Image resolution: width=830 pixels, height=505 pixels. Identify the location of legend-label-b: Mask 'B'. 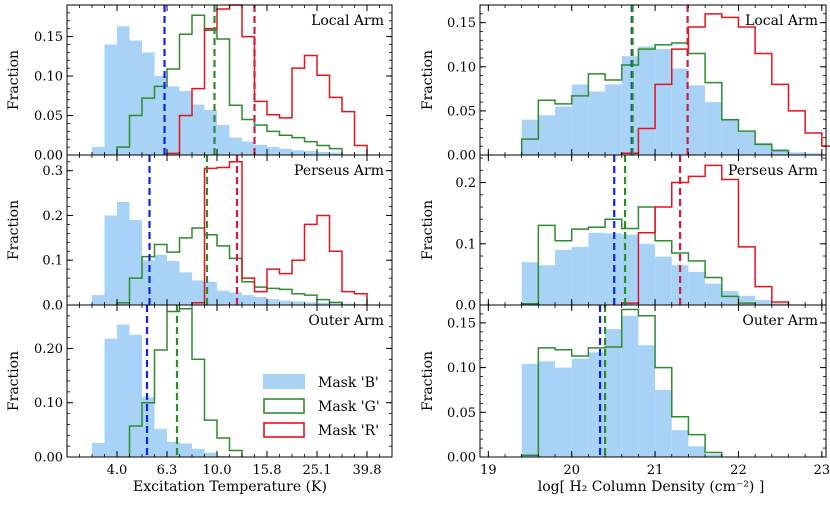
(348, 383).